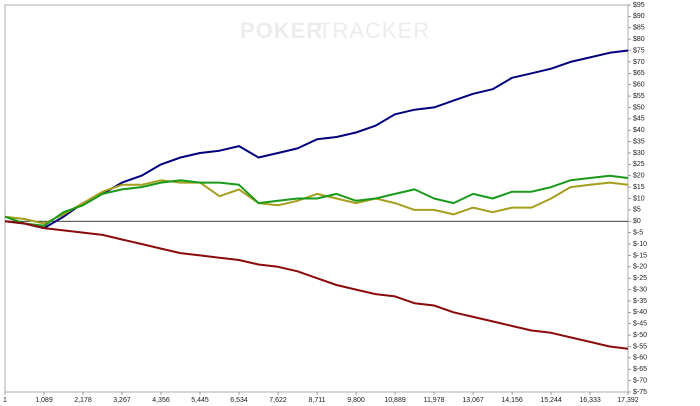 The height and width of the screenshot is (406, 700). What do you see at coordinates (317, 400) in the screenshot?
I see `x-tick-label: 8,711` at bounding box center [317, 400].